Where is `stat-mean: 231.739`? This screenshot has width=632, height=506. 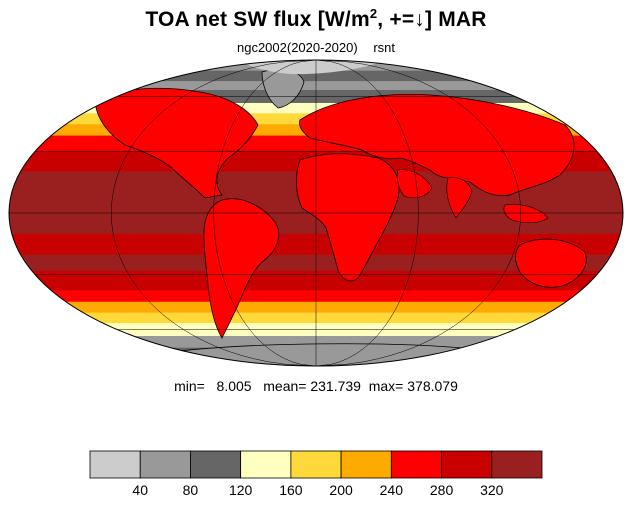 stat-mean: 231.739 is located at coordinates (335, 386).